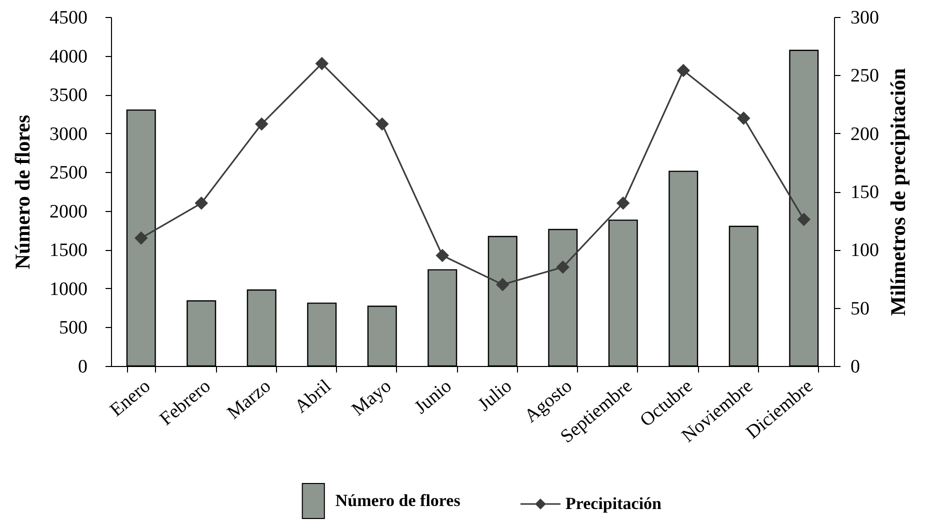  What do you see at coordinates (864, 18) in the screenshot?
I see `y2-tick-label: 300` at bounding box center [864, 18].